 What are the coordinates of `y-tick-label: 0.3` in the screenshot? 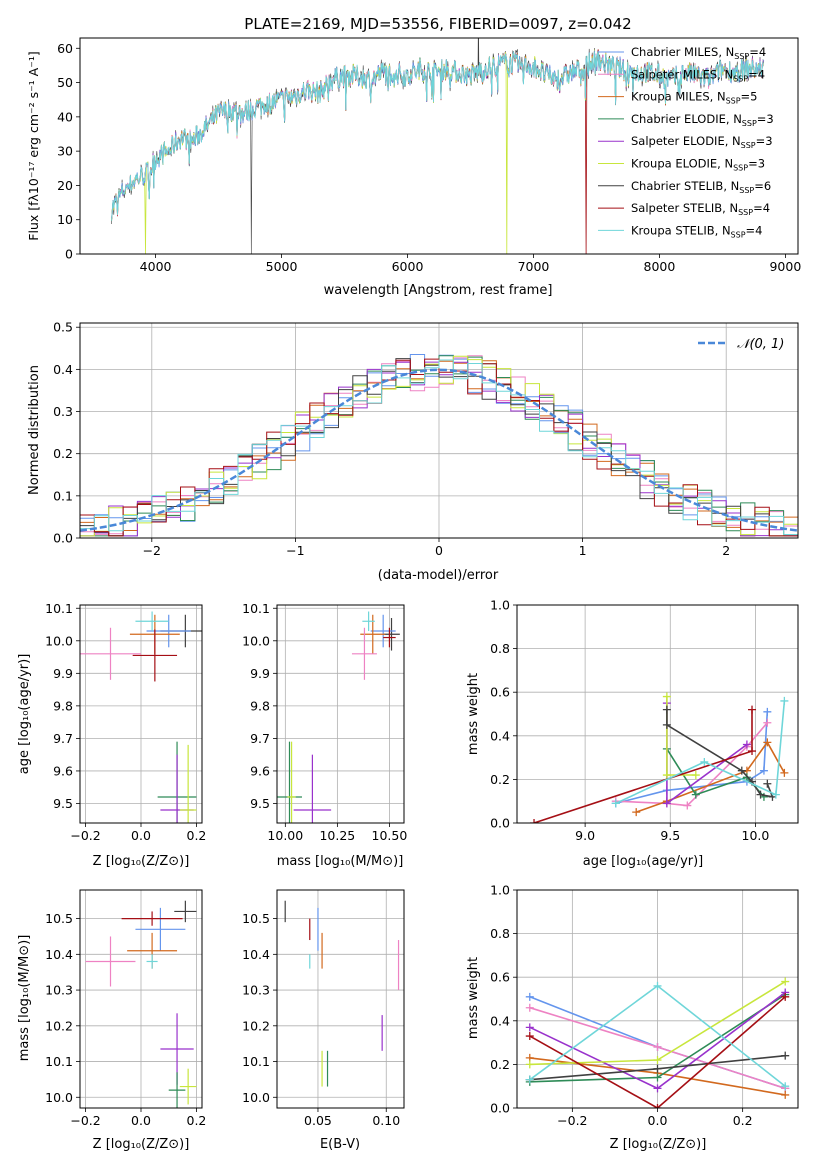 It's located at (63, 411).